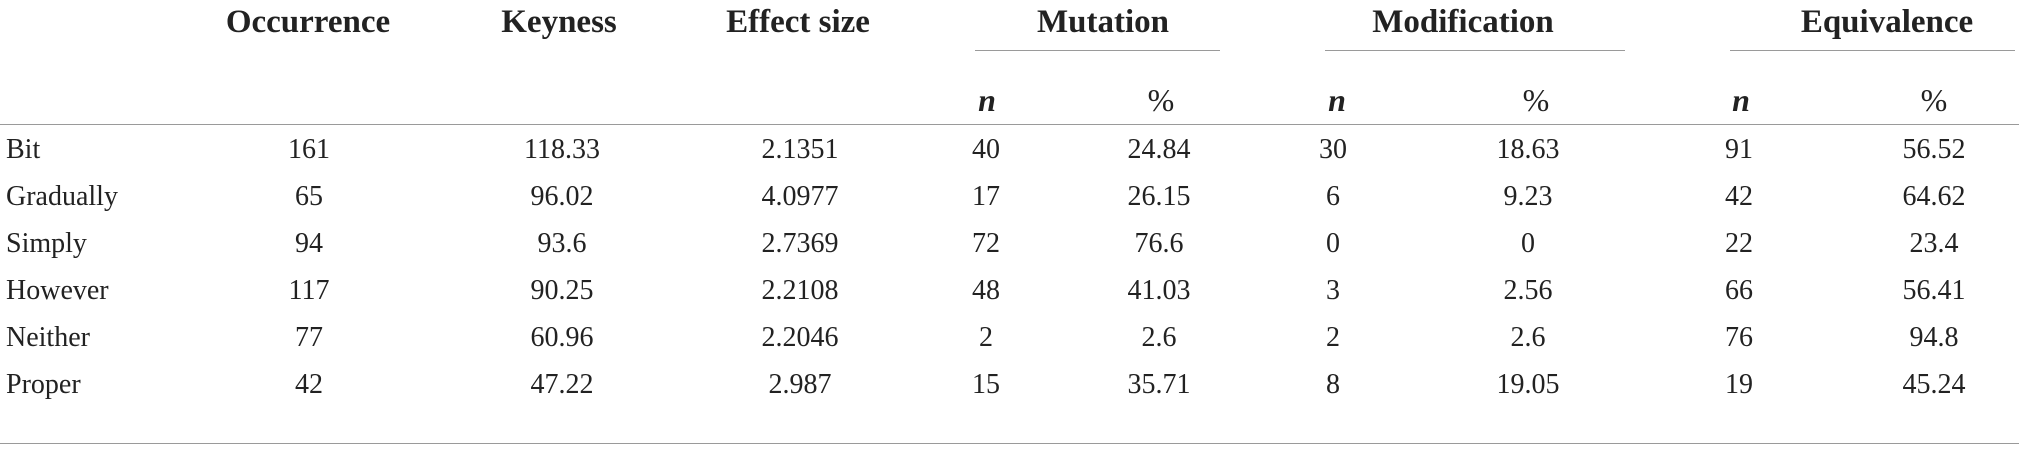 This screenshot has height=450, width=2019. What do you see at coordinates (800, 149) in the screenshot?
I see `cell-effect: 2.1351` at bounding box center [800, 149].